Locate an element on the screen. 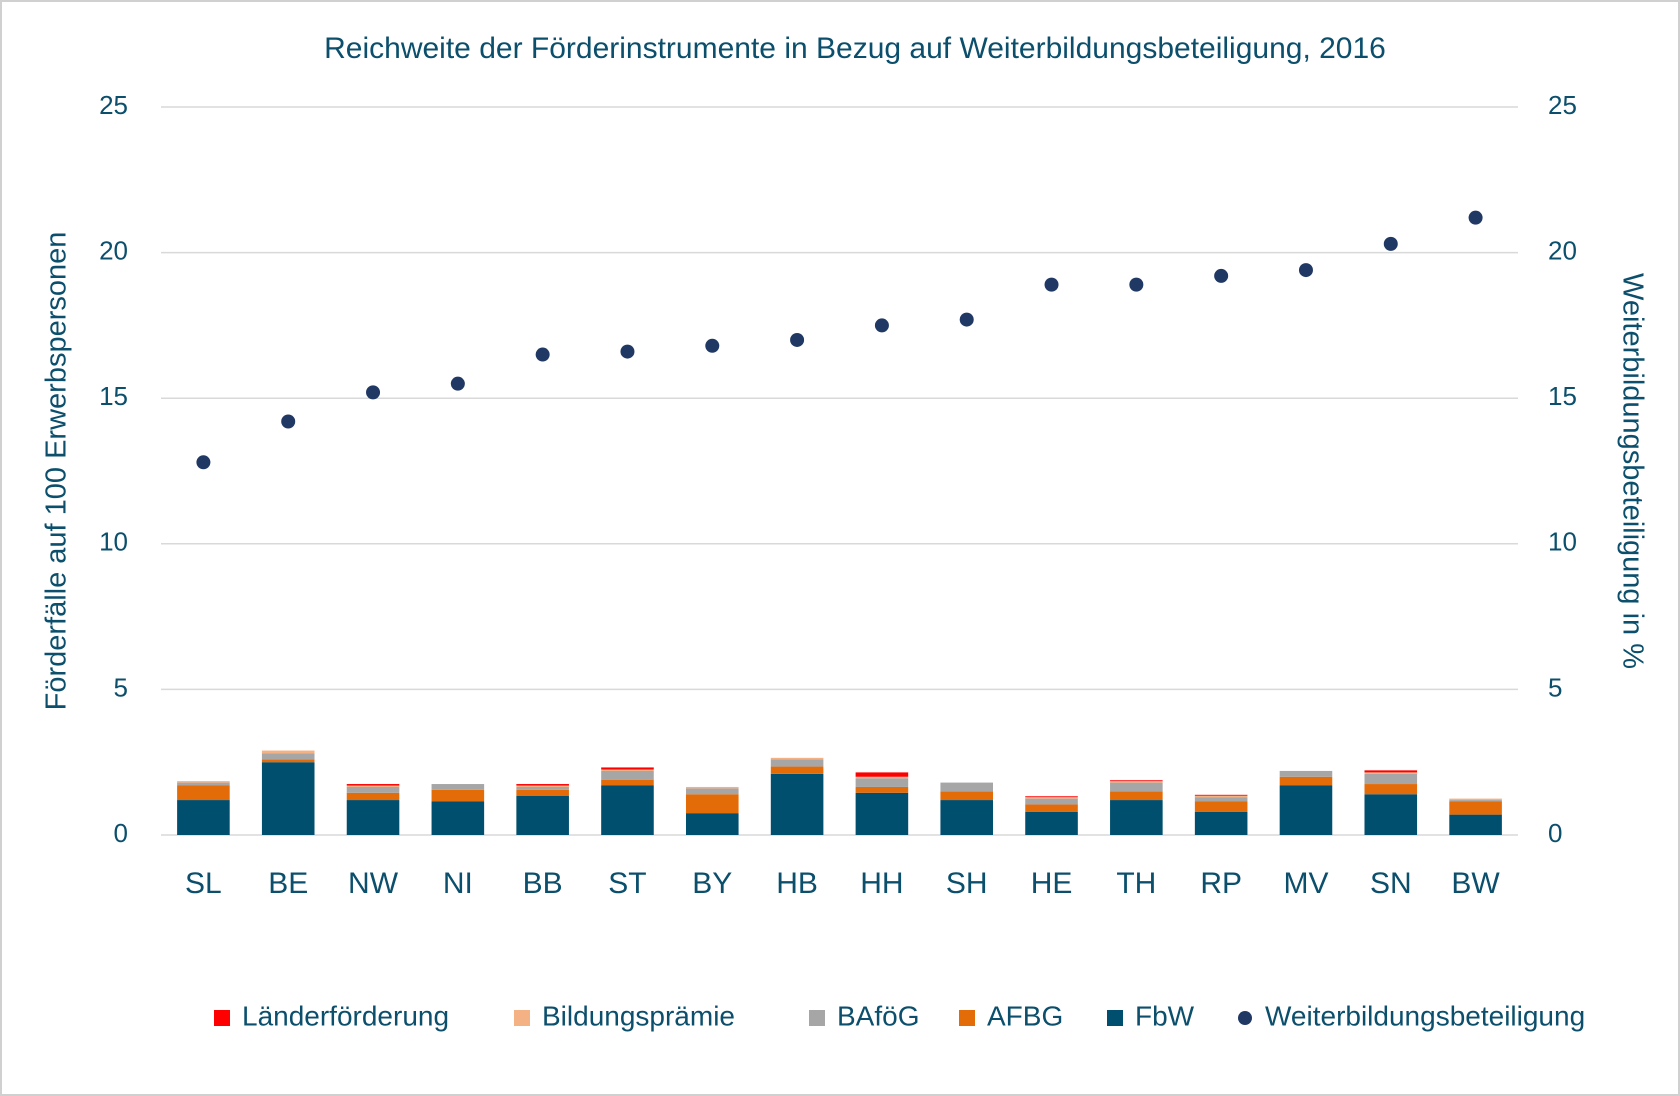 The image size is (1680, 1096). y-tick-label: 10 is located at coordinates (113, 542).